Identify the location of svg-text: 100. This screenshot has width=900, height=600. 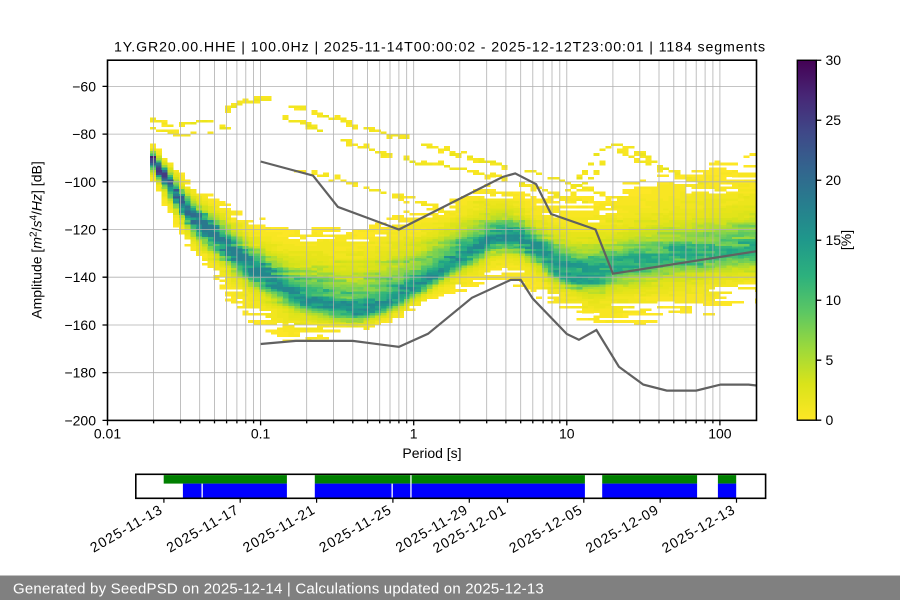
(720, 434).